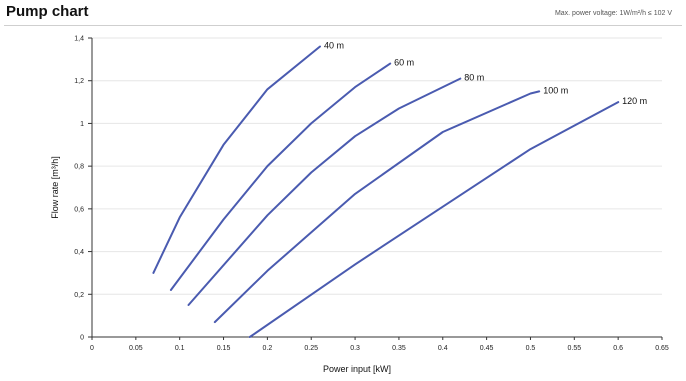 Image resolution: width=686 pixels, height=381 pixels. What do you see at coordinates (79, 209) in the screenshot?
I see `y-tick-label: 0,6` at bounding box center [79, 209].